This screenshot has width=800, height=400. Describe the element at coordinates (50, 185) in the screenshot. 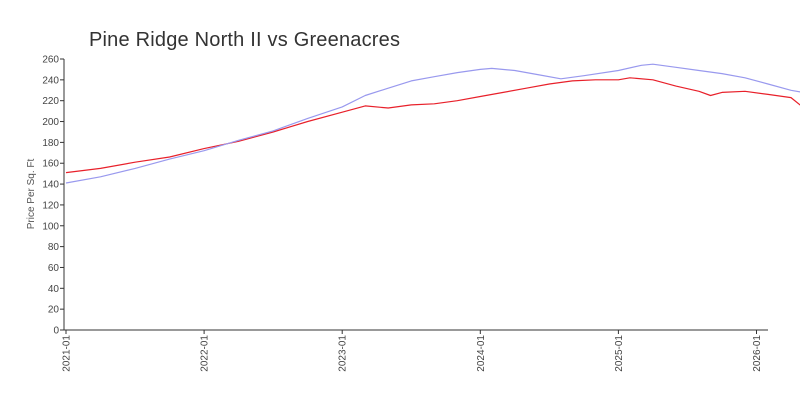

I see `y-tick-label: 140` at that location.